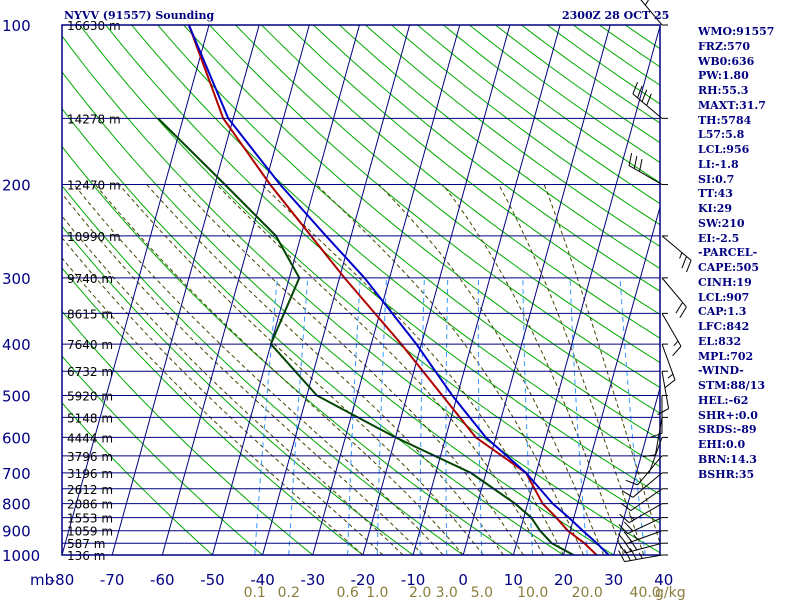 This screenshot has height=600, width=800. I want to click on index-item: LI:-1.8, so click(718, 164).